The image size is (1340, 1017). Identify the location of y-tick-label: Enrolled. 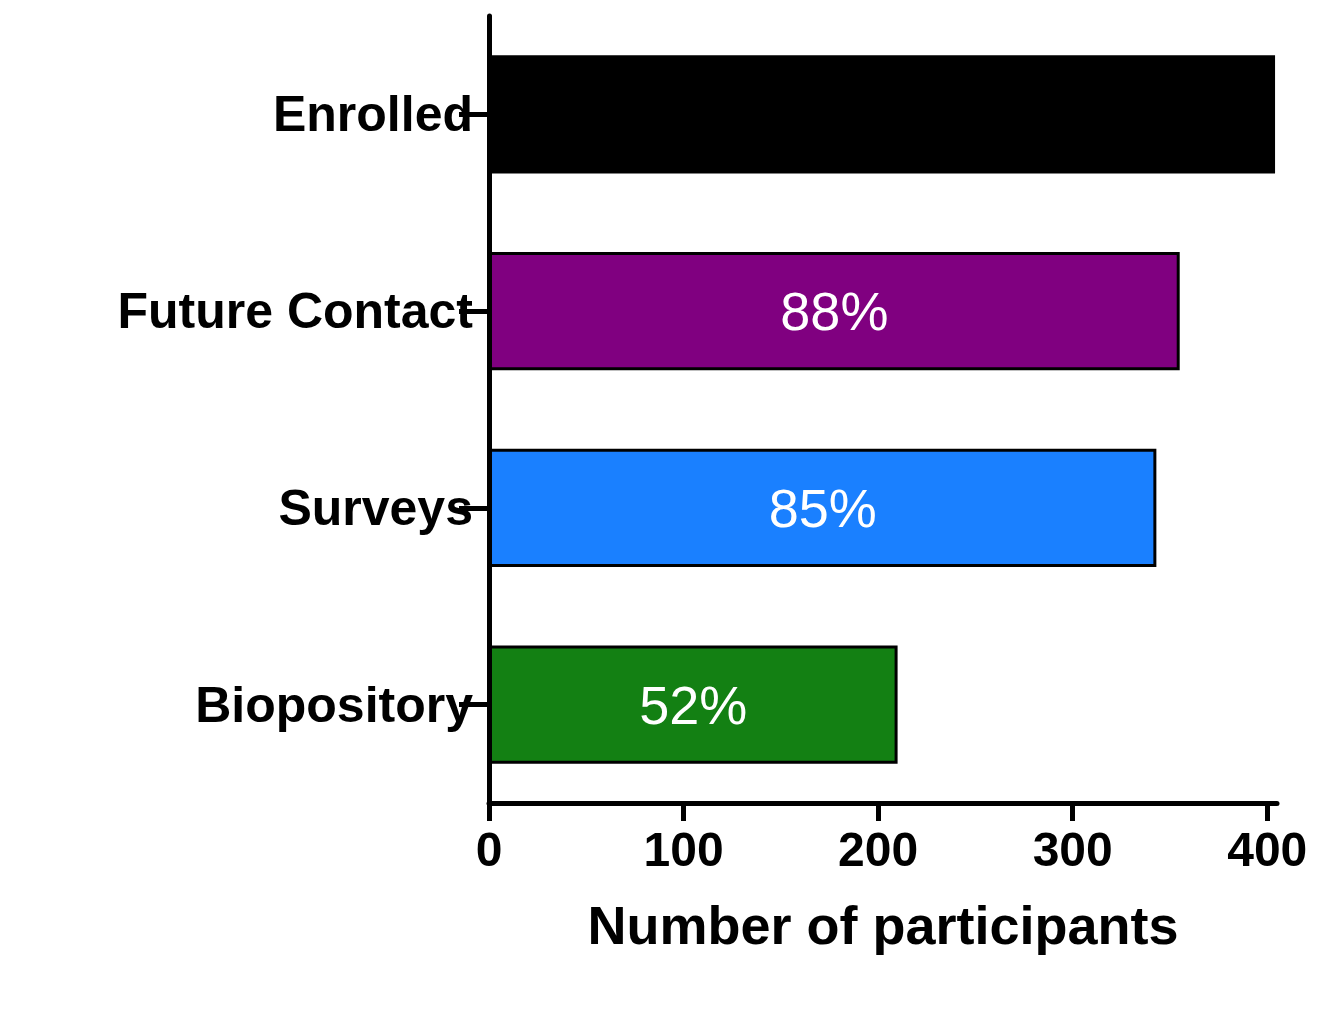
(372, 114).